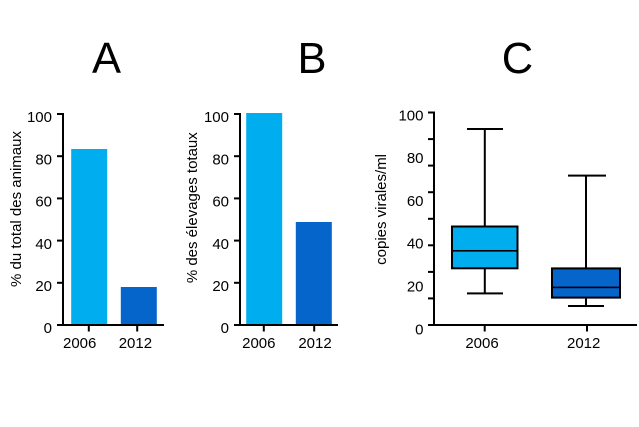  What do you see at coordinates (381, 209) in the screenshot?
I see `svg-text: copies virales/ml` at bounding box center [381, 209].